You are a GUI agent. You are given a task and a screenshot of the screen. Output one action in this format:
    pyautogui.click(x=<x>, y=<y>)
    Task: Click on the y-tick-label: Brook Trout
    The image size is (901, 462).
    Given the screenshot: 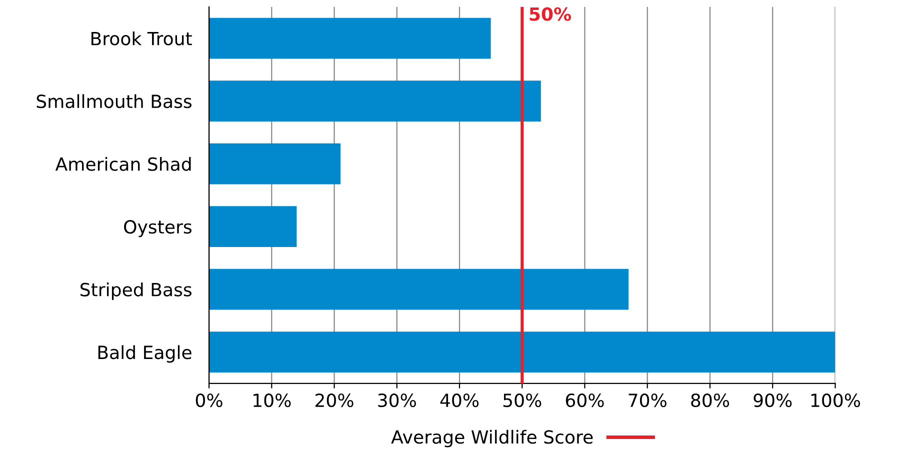 What is the action you would take?
    pyautogui.click(x=141, y=38)
    